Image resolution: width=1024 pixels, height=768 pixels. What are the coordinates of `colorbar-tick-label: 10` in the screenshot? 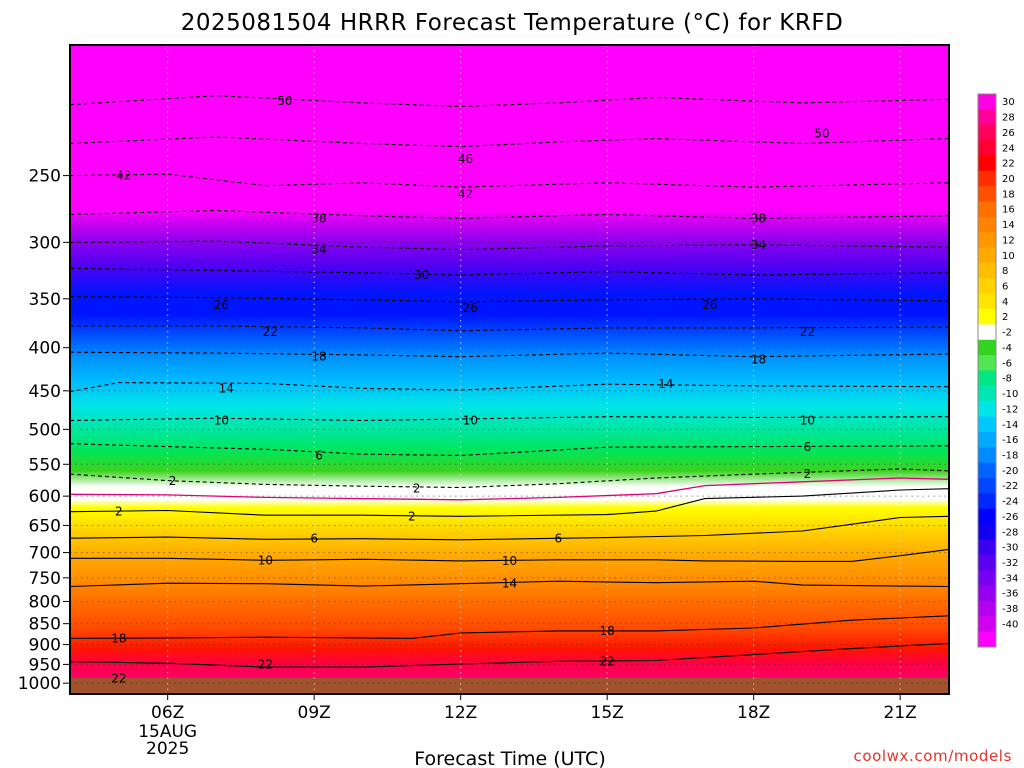 It's located at (1008, 256).